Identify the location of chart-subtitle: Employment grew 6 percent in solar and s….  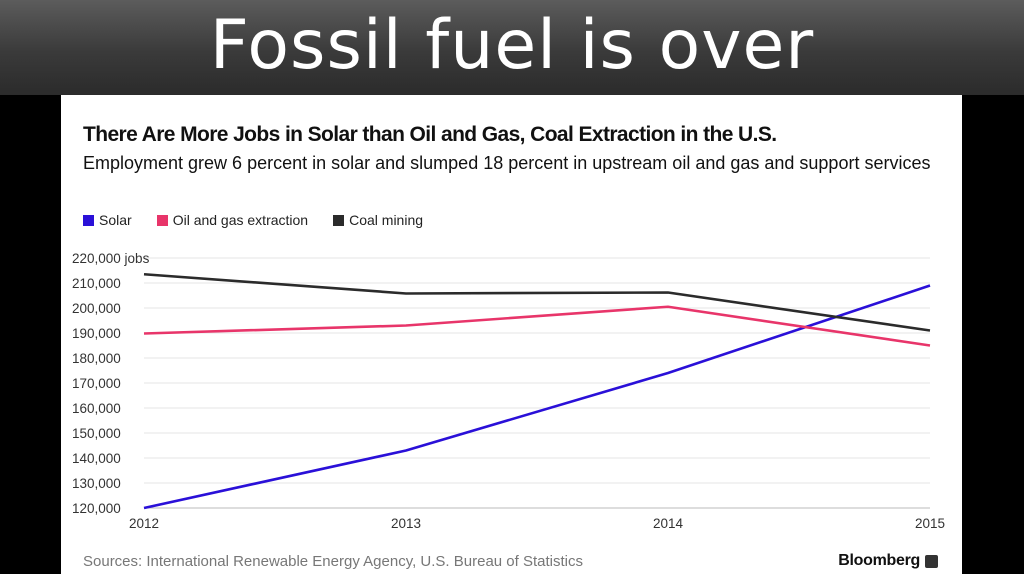
(507, 163).